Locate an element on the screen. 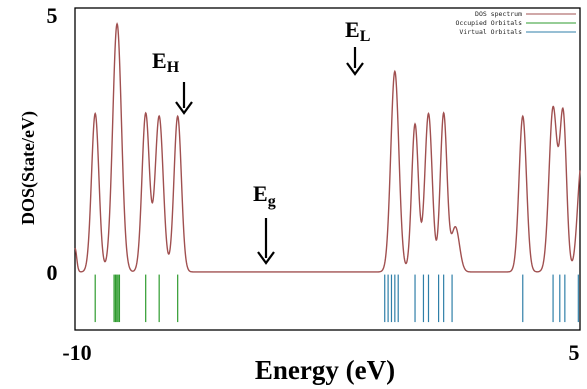  legend-label-virtual: Virtual Orbitals is located at coordinates (490, 32).